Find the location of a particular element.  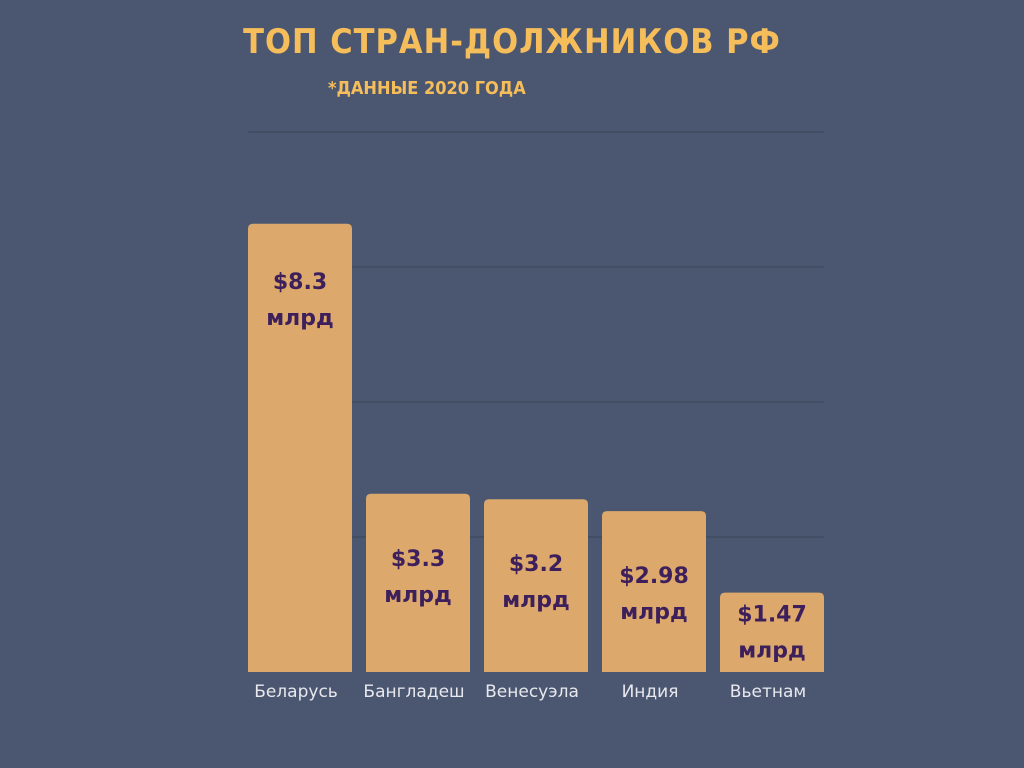

category-label: Индия is located at coordinates (650, 692).